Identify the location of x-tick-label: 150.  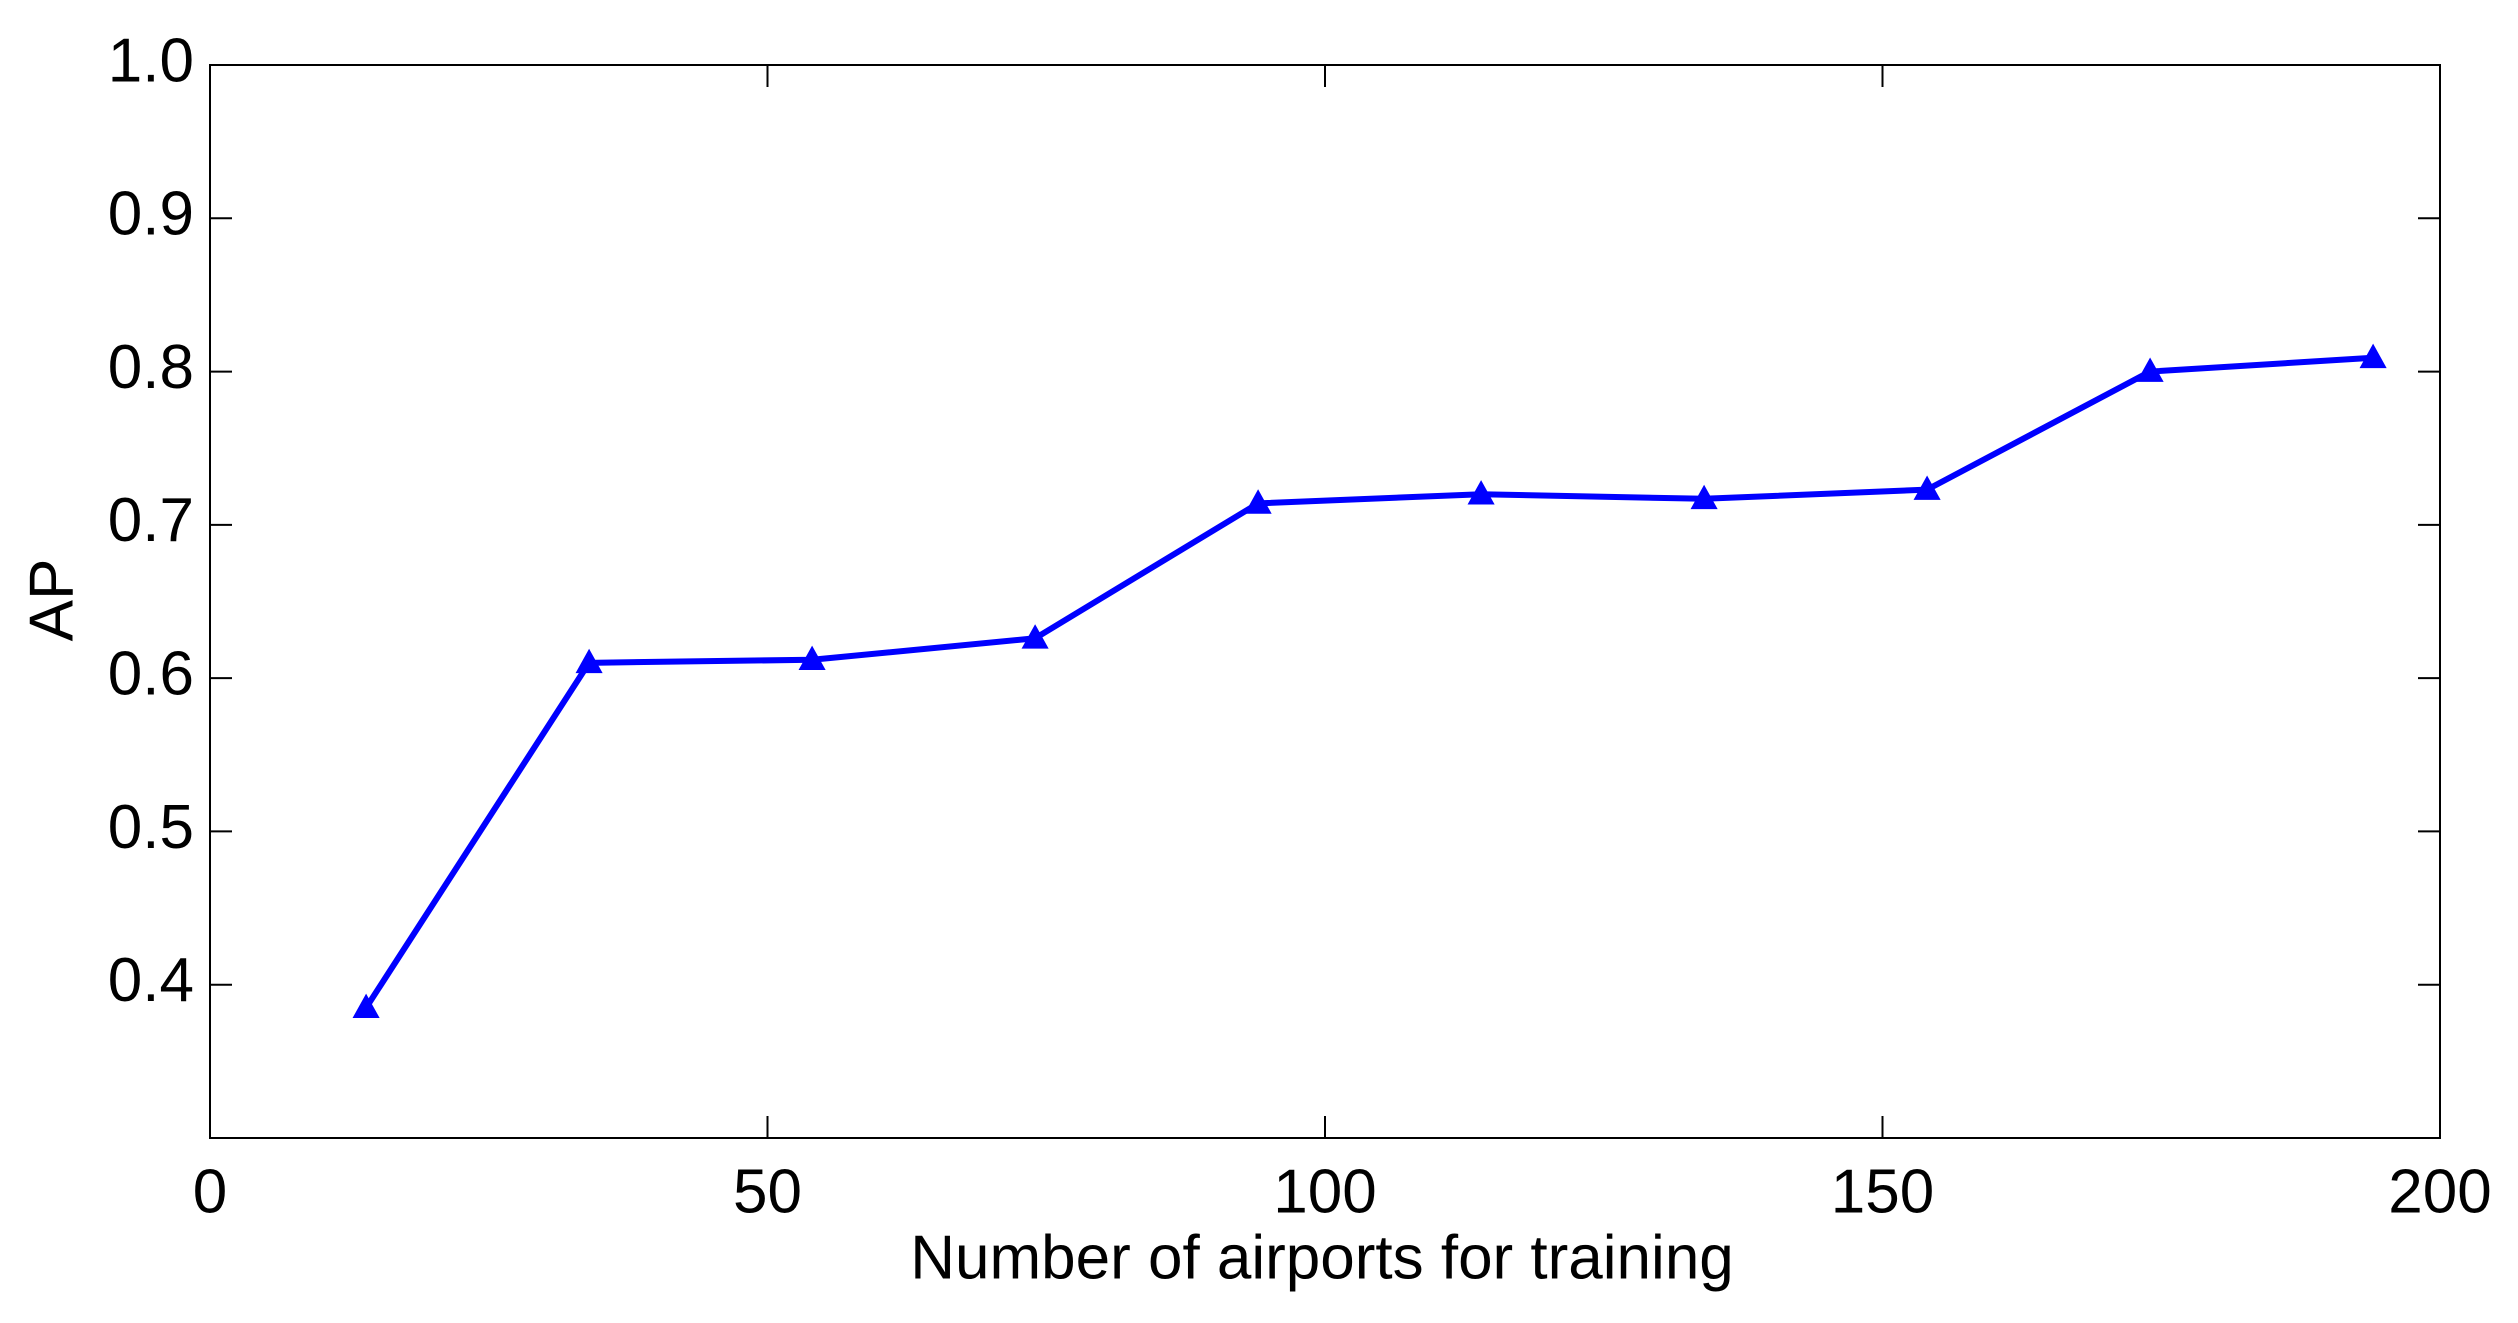
(1882, 1191).